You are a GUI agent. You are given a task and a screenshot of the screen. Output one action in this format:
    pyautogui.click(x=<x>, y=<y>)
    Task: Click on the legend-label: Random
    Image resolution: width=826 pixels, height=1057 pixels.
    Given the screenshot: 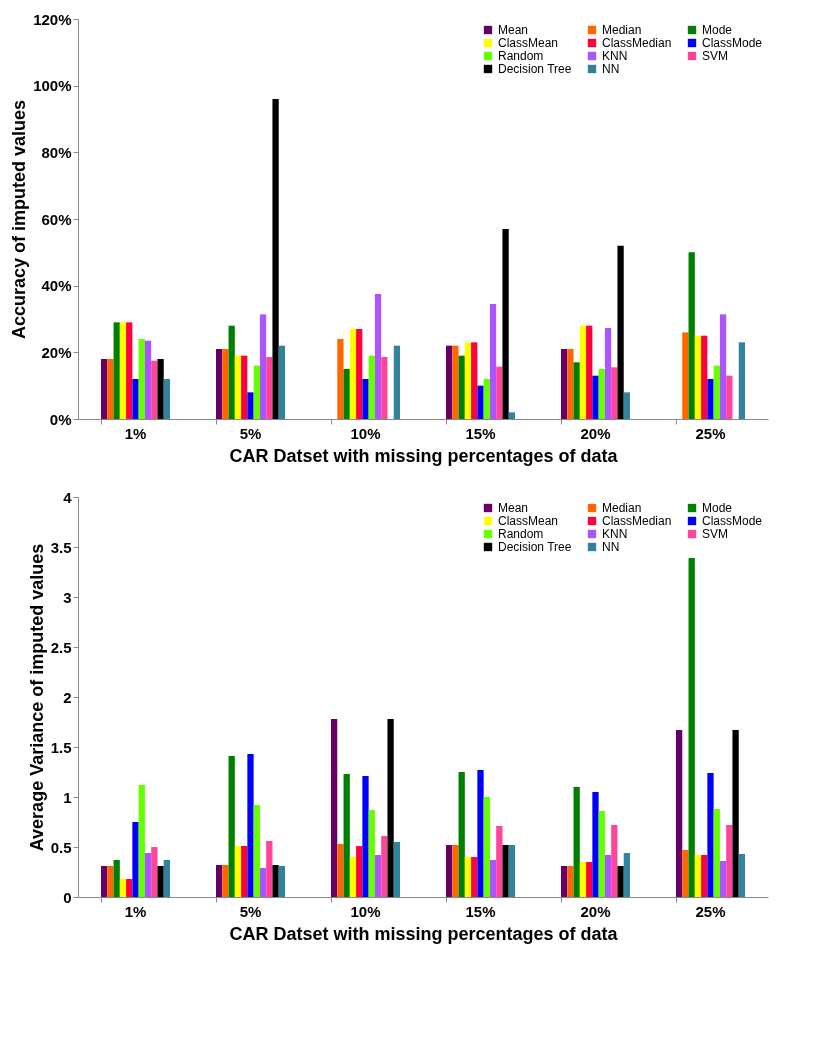 What is the action you would take?
    pyautogui.click(x=521, y=56)
    